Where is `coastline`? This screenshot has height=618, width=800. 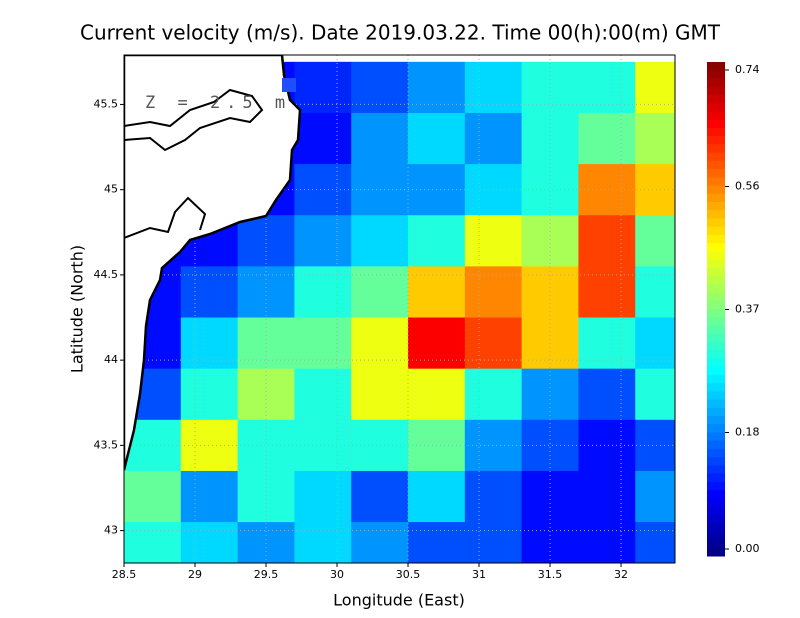
coastline is located at coordinates (213, 263).